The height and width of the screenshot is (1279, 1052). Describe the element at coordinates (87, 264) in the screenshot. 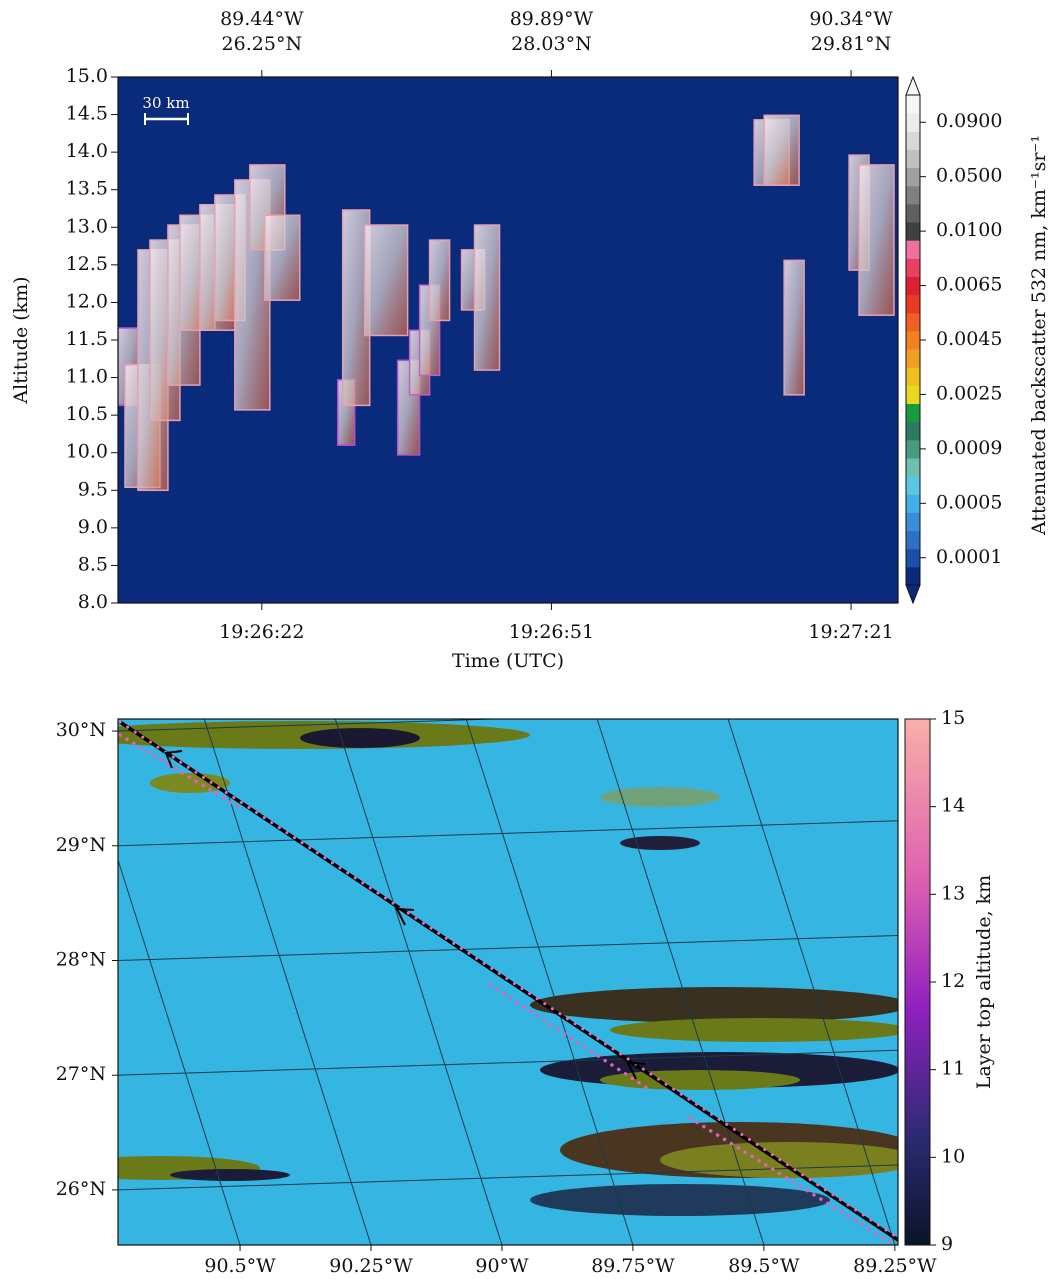

I see `y-tick-label: 12.5` at that location.